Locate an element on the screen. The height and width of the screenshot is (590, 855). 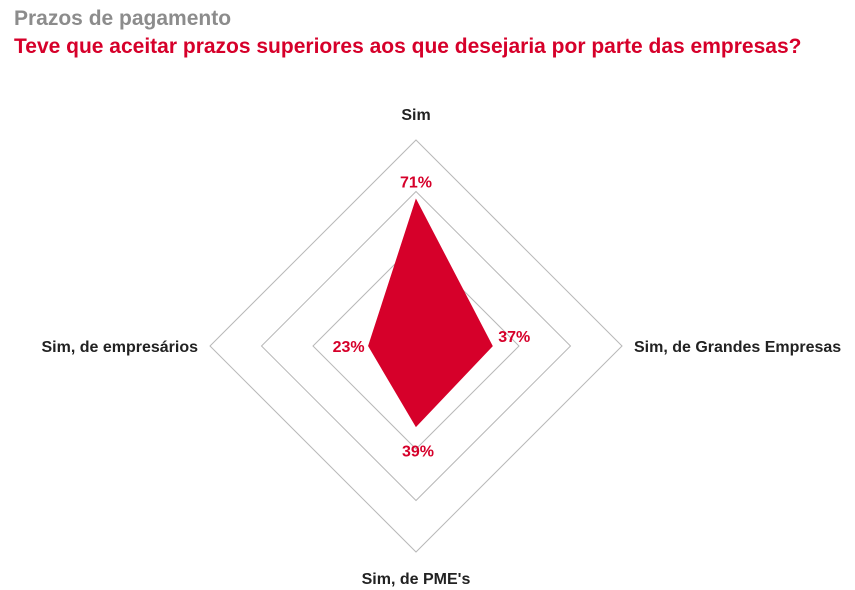
data-label-1: 71% is located at coordinates (416, 183).